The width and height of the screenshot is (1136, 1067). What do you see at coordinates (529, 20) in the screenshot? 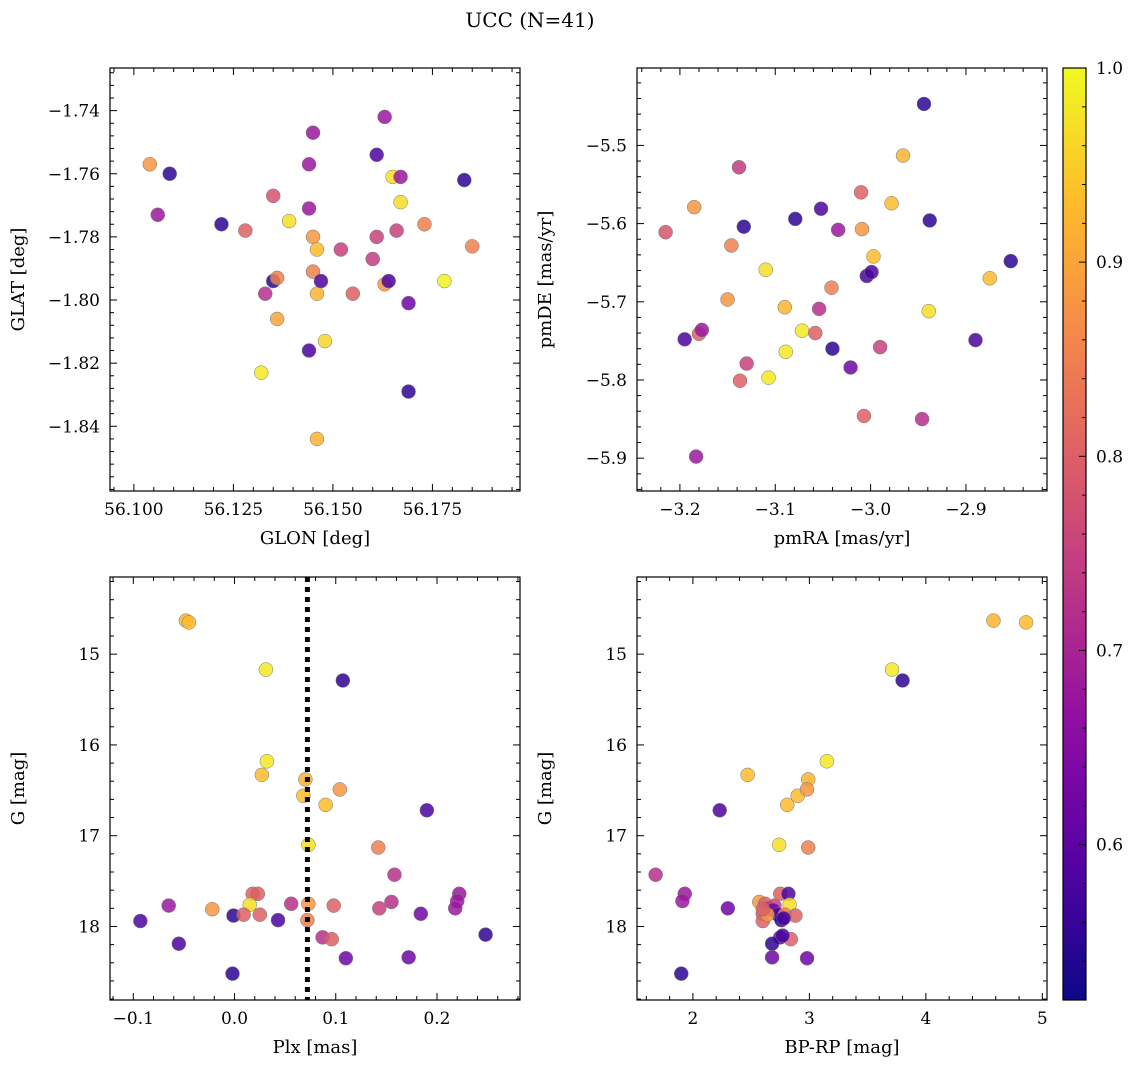
I see `figure-title: UCC (N=41)` at bounding box center [529, 20].